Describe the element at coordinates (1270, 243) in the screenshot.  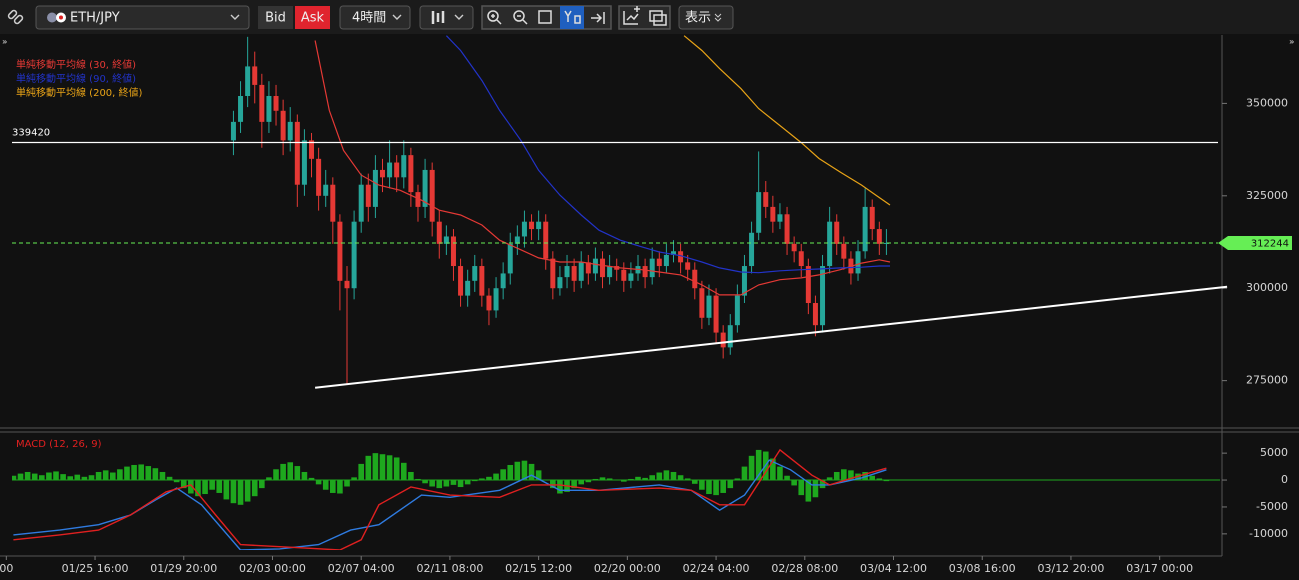
I see `last-price-label: 312244` at that location.